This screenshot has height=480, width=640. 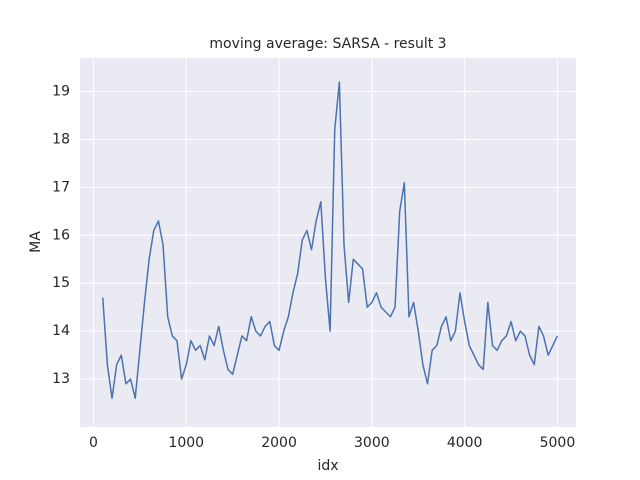 I want to click on y-tick-label: 17, so click(x=61, y=187).